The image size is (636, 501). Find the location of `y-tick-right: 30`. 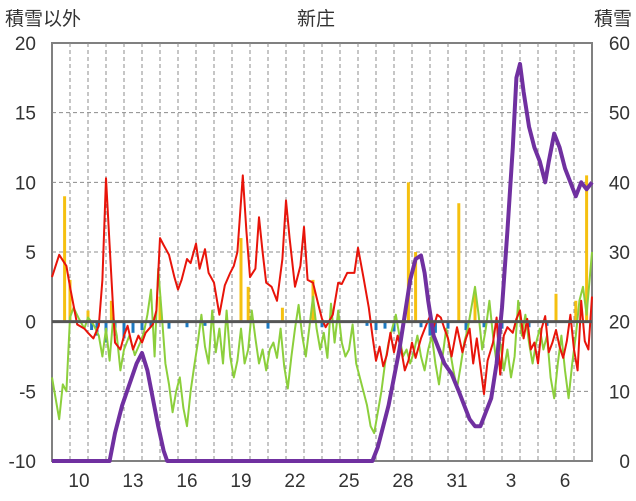

y-tick-right: 30 is located at coordinates (619, 253).